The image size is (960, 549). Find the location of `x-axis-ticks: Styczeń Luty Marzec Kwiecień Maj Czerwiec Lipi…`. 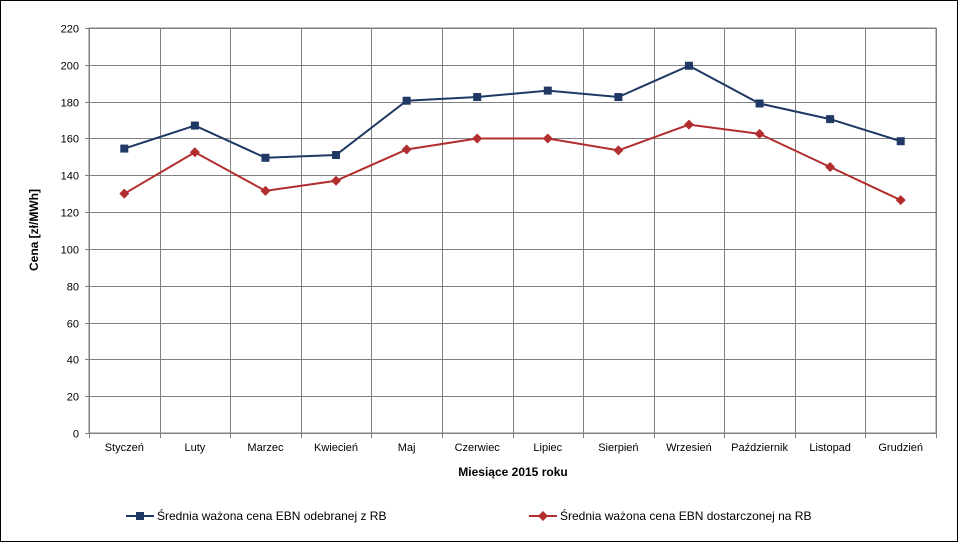

x-axis-ticks: Styczeń Luty Marzec Kwiecień Maj Czerwiec Lipi… is located at coordinates (514, 448).